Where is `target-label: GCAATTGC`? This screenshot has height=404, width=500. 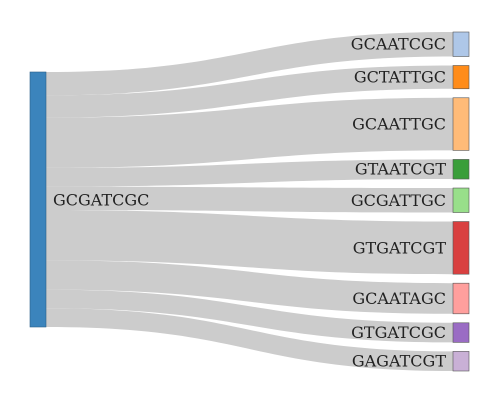
target-label: GCAATTGC is located at coordinates (399, 124).